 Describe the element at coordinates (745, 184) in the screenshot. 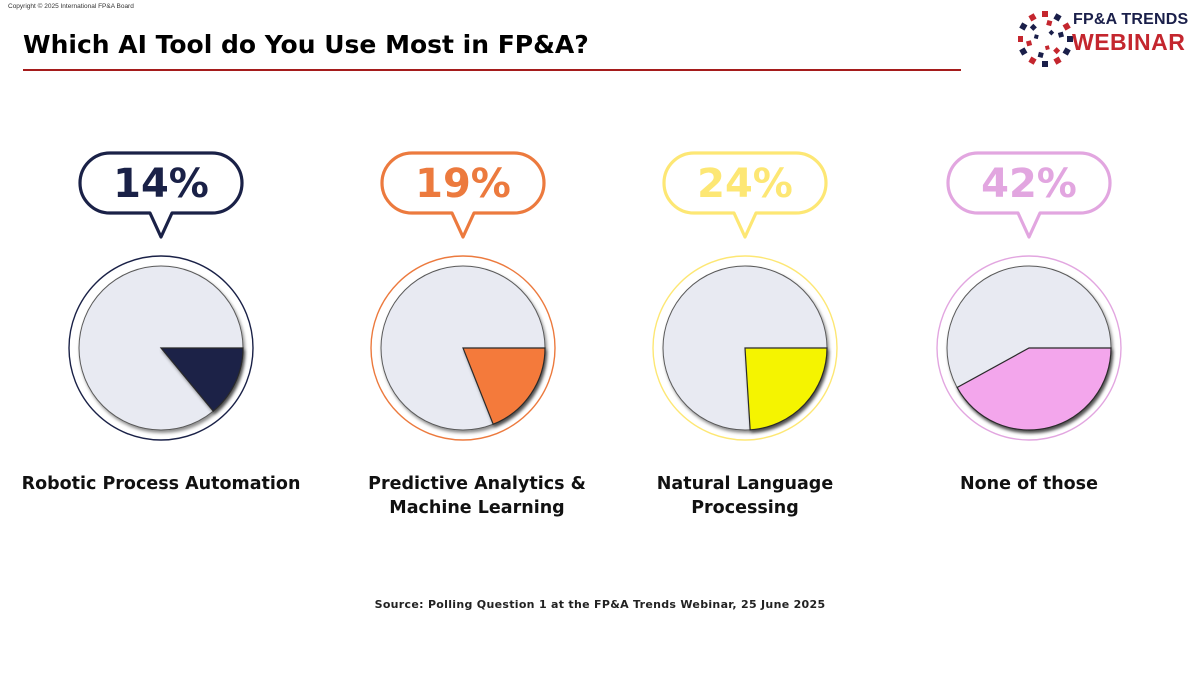

I see `value-label: 24%` at that location.